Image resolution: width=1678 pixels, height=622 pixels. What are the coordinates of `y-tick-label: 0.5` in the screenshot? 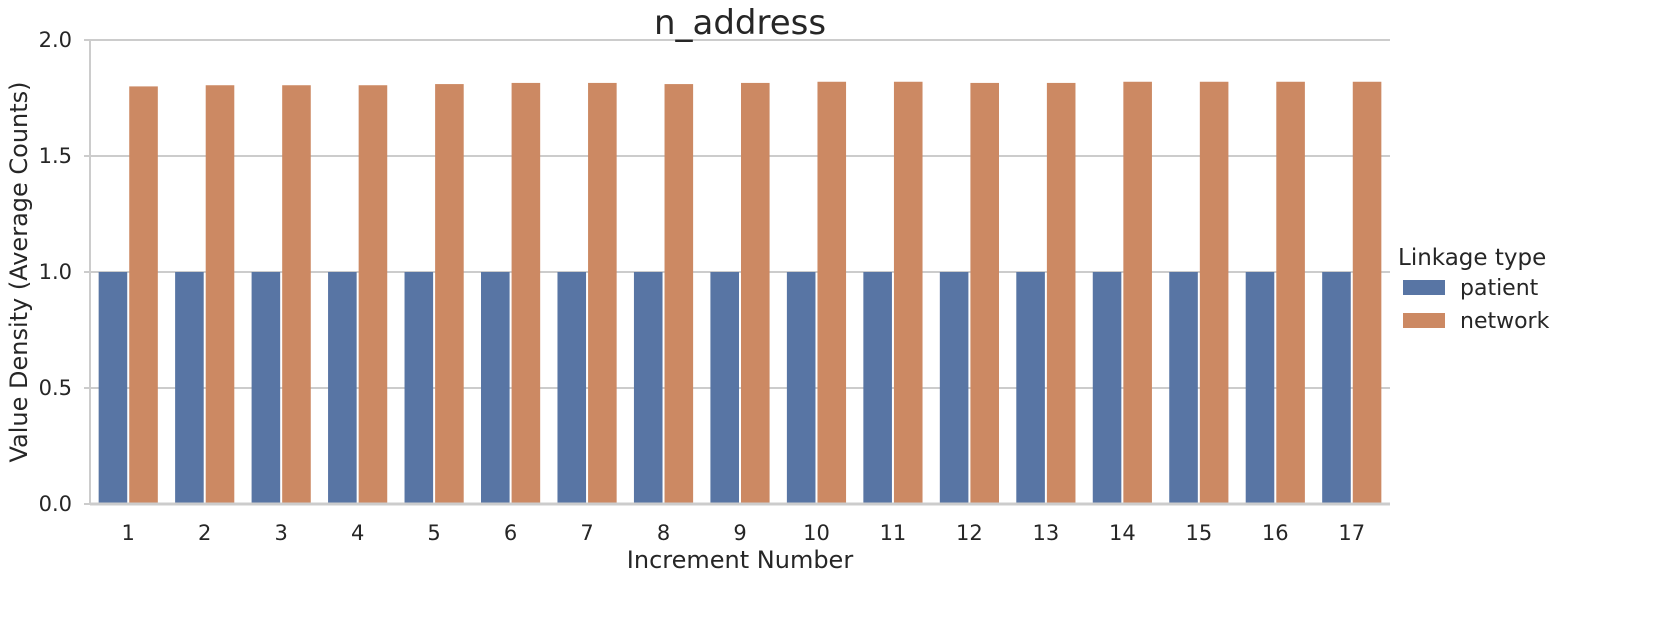 It's located at (55, 388).